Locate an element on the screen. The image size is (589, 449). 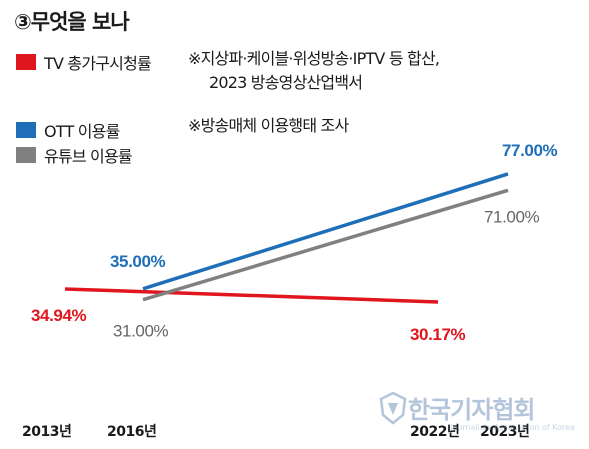
tv-source-note-line2: 2023 방송영상산업백서 is located at coordinates (286, 82).